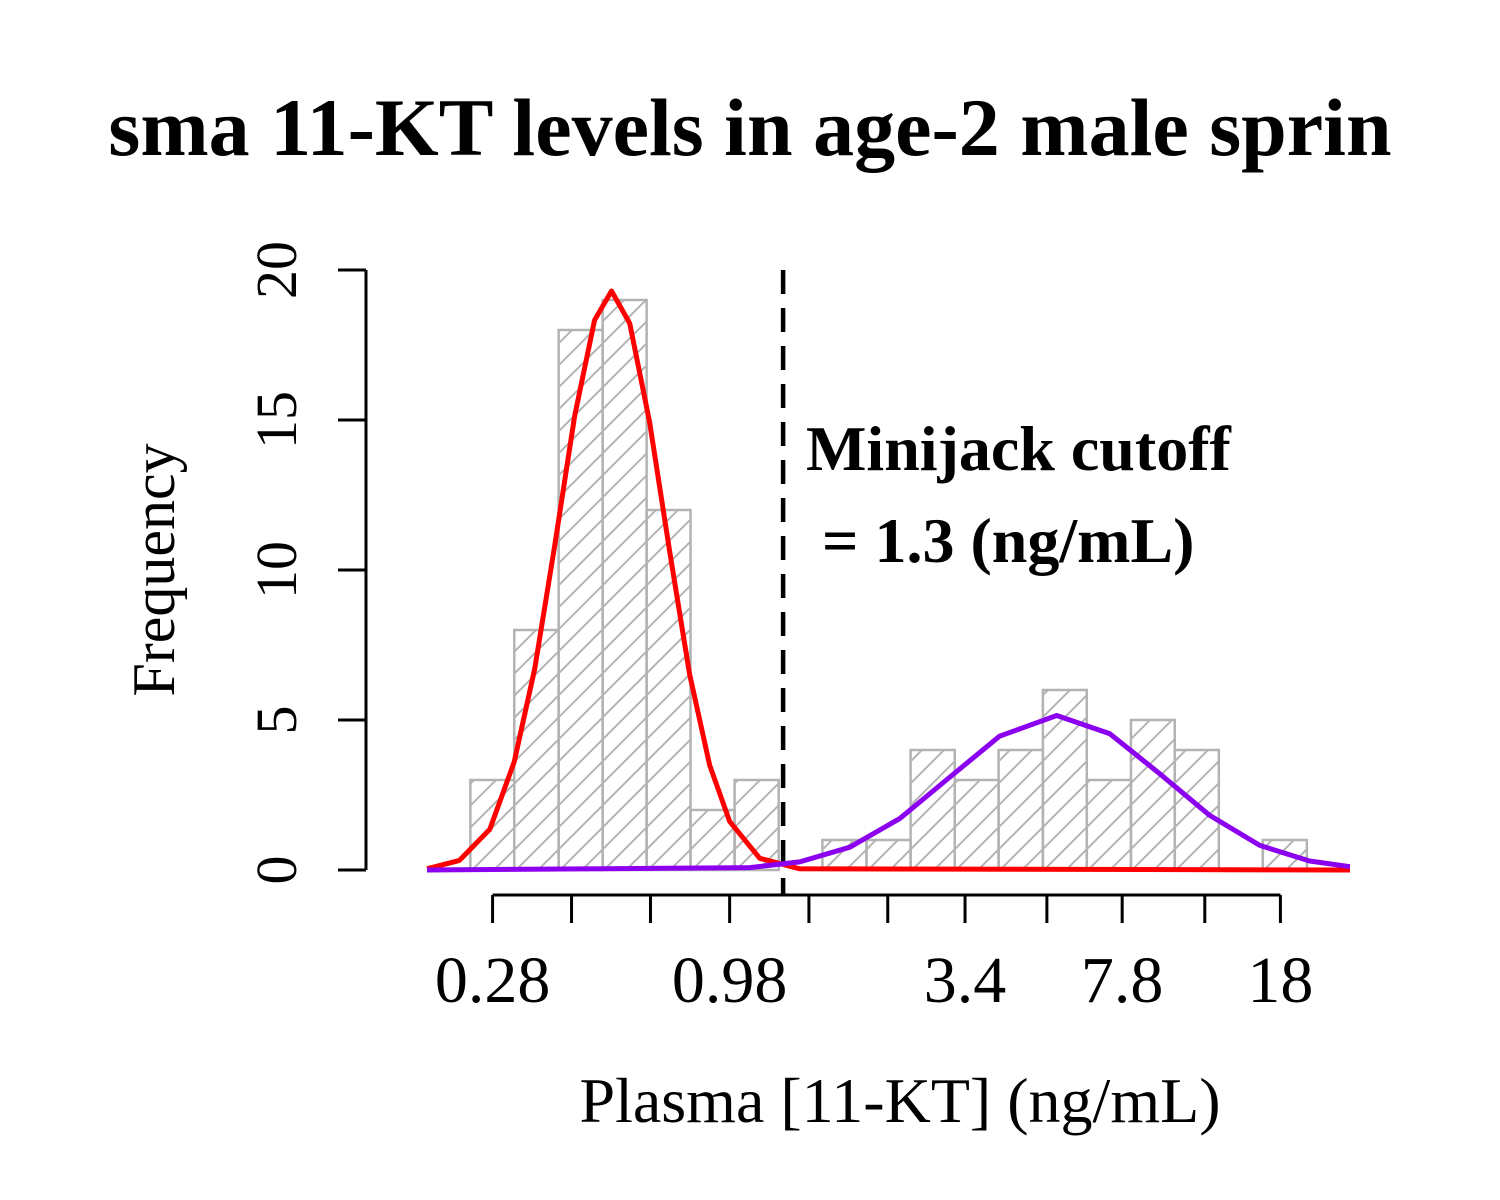  What do you see at coordinates (276, 270) in the screenshot?
I see `y-tick-label: 20` at bounding box center [276, 270].